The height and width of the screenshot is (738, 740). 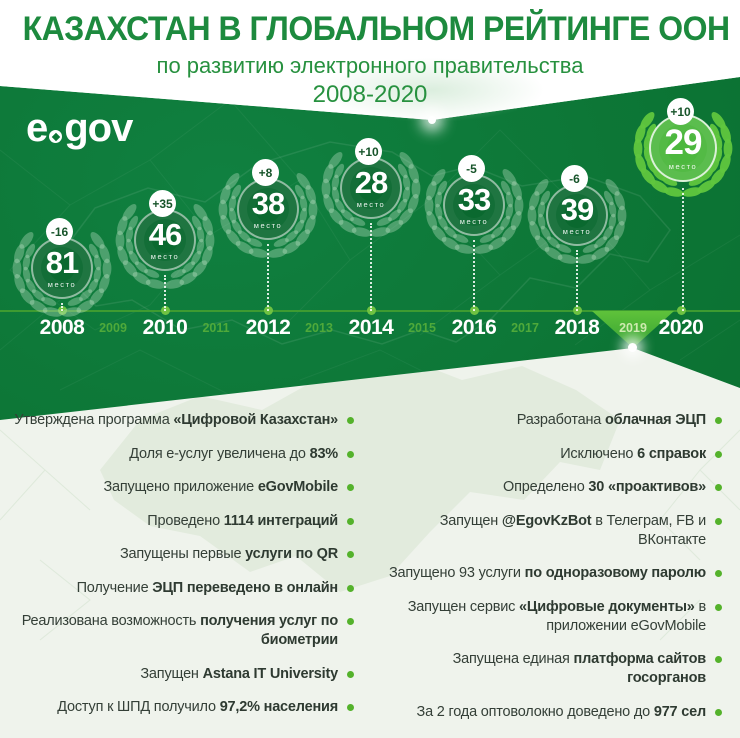 I want to click on list-item-text: Запущено приложение eGovMobile, so click(x=220, y=487).